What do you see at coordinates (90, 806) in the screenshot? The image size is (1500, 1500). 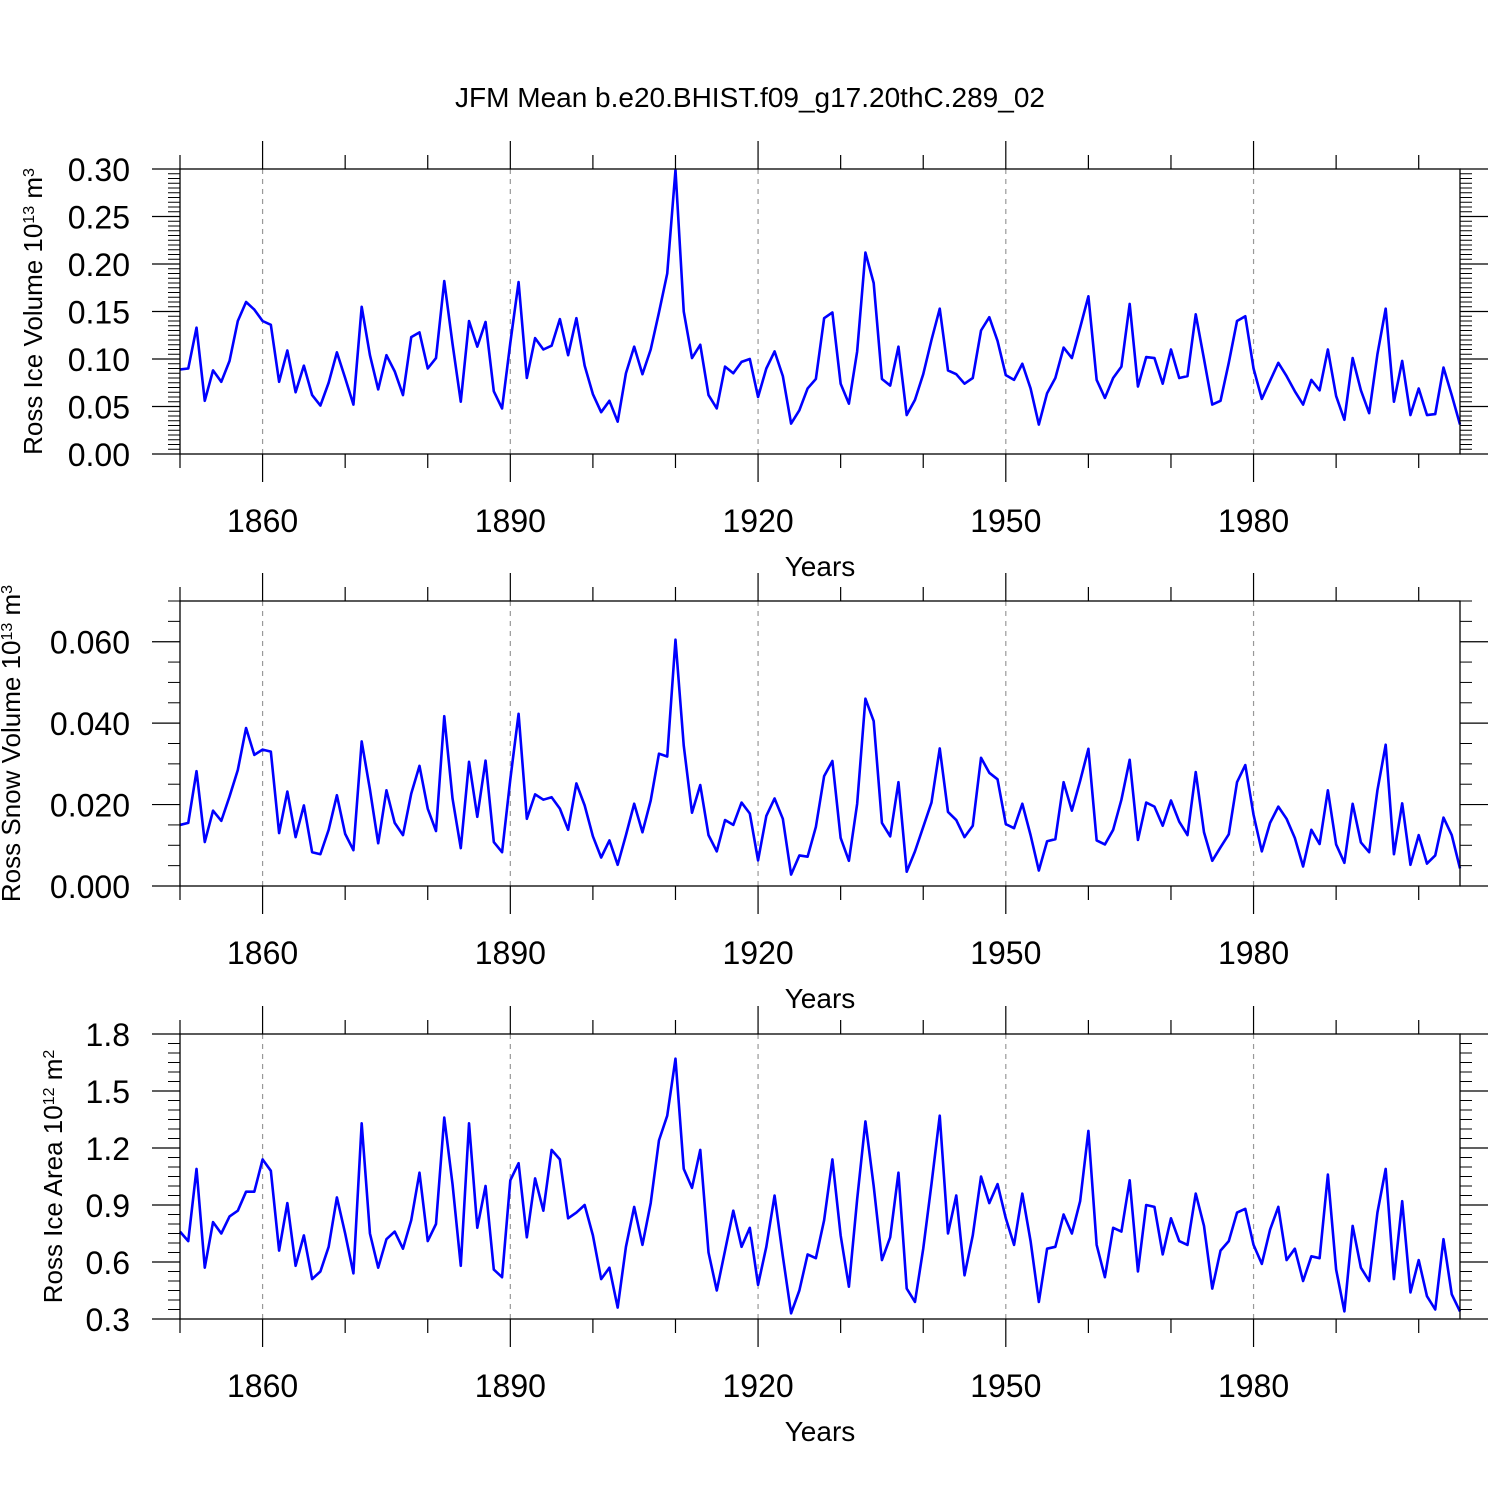 I see `y-tick-label: 0.020` at bounding box center [90, 806].